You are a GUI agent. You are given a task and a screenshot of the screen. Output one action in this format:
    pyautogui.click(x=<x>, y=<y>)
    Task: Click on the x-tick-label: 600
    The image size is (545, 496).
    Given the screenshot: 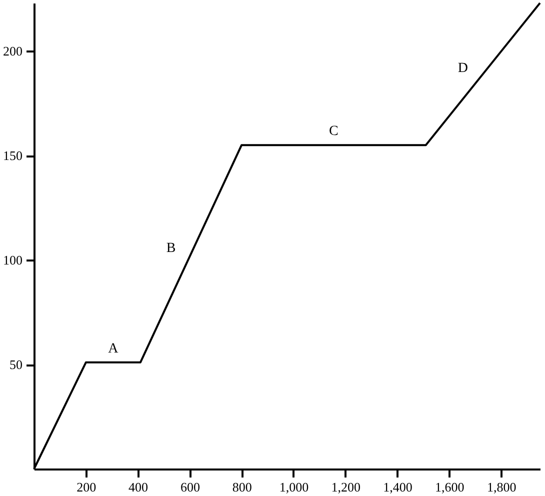 What is the action you would take?
    pyautogui.click(x=190, y=487)
    